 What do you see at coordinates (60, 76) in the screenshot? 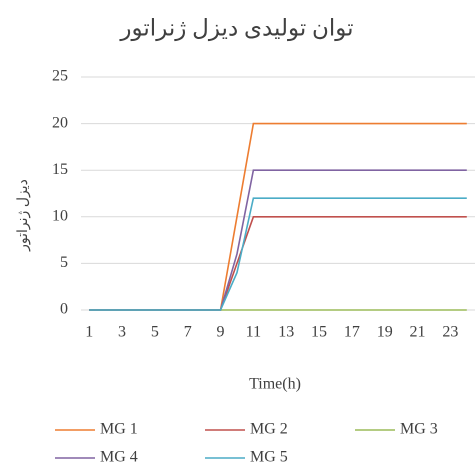
I see `y-tick-label: 25` at bounding box center [60, 76].